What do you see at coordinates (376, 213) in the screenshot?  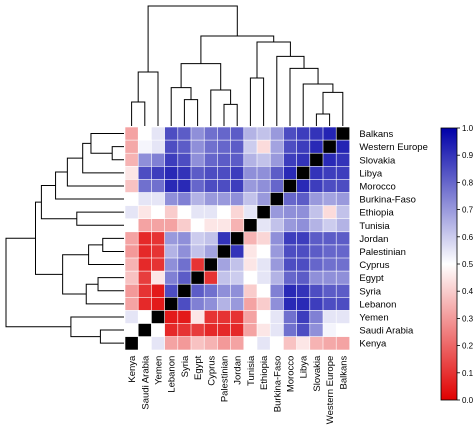 I see `row-label: Ethiopia` at bounding box center [376, 213].